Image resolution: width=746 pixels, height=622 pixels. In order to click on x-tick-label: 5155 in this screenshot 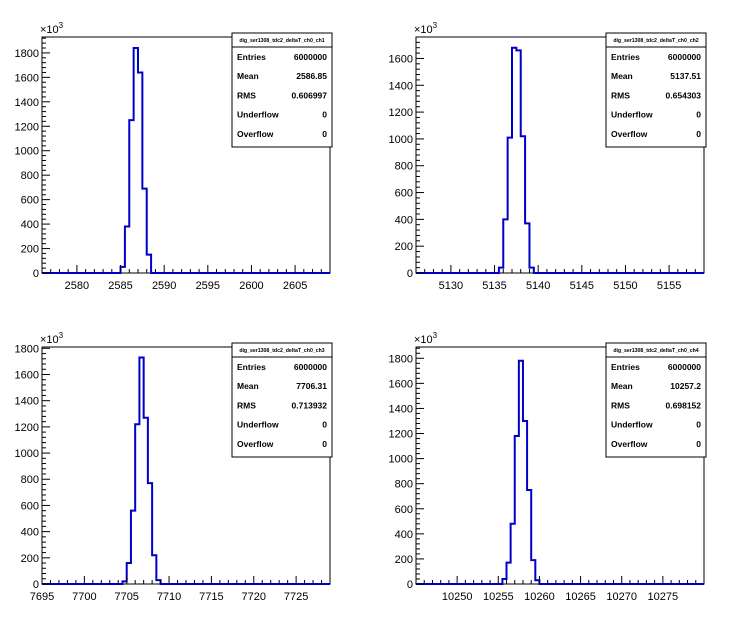, I will do `click(669, 286)`.